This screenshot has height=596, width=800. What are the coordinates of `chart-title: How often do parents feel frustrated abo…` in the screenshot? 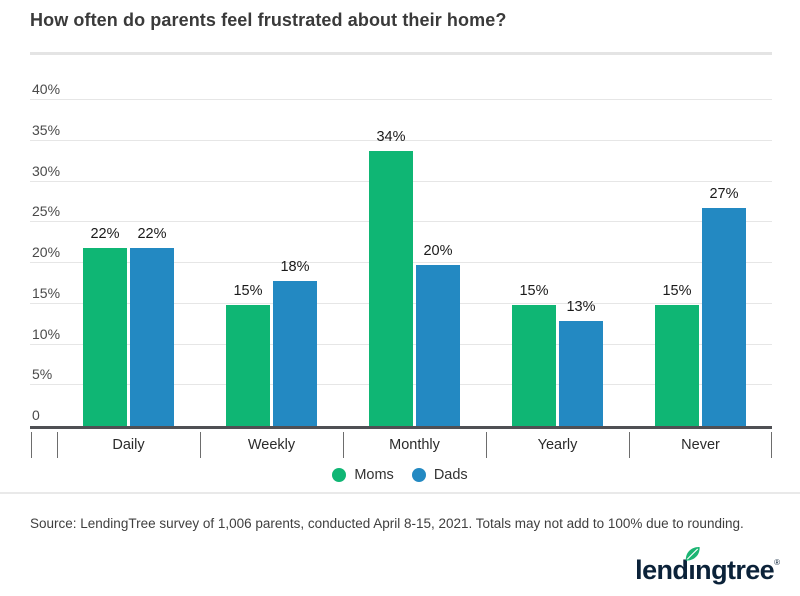 It's located at (268, 20).